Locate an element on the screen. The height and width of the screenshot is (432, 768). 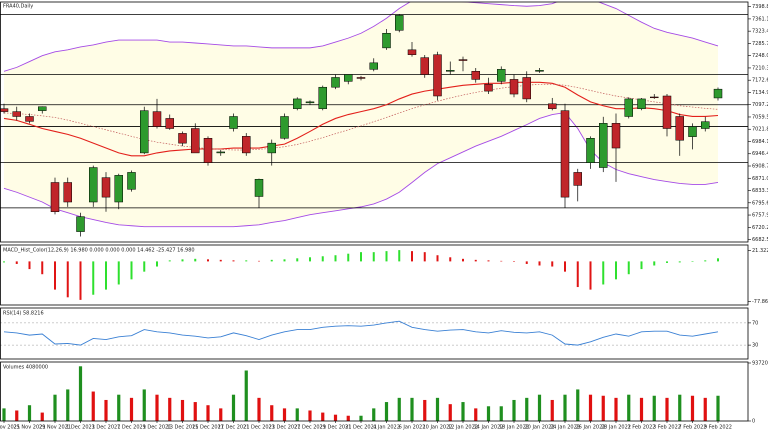
x-tick-label: 29 Dec 2021 is located at coordinates (336, 428).